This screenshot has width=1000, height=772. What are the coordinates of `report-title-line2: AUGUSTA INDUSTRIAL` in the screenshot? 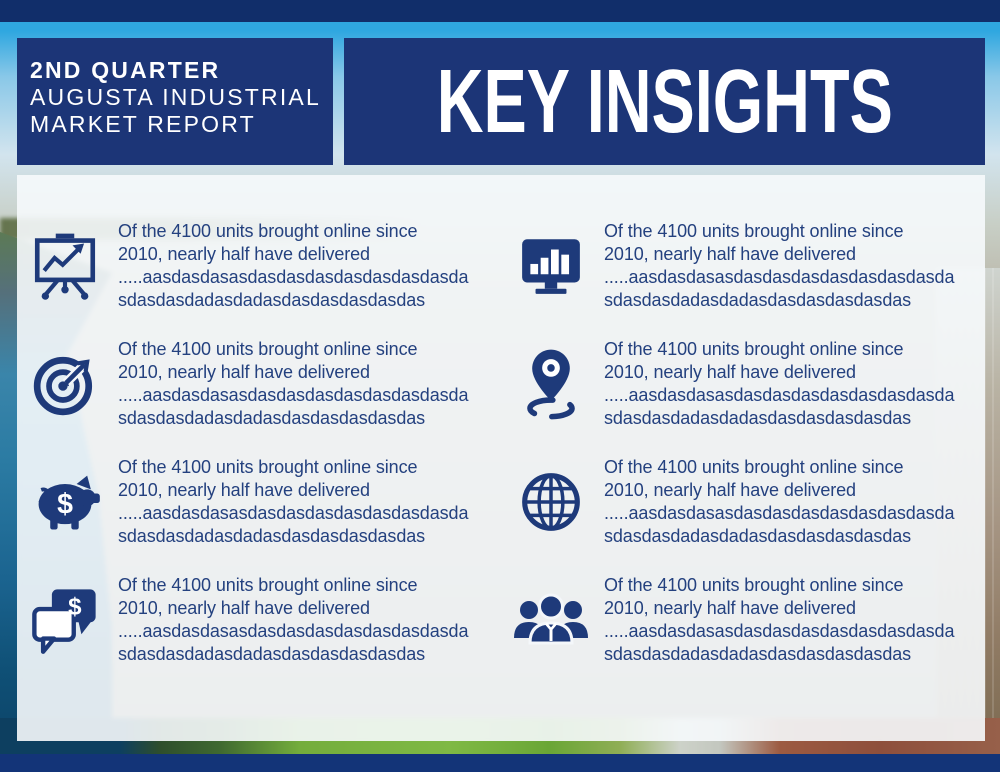 It's located at (175, 97).